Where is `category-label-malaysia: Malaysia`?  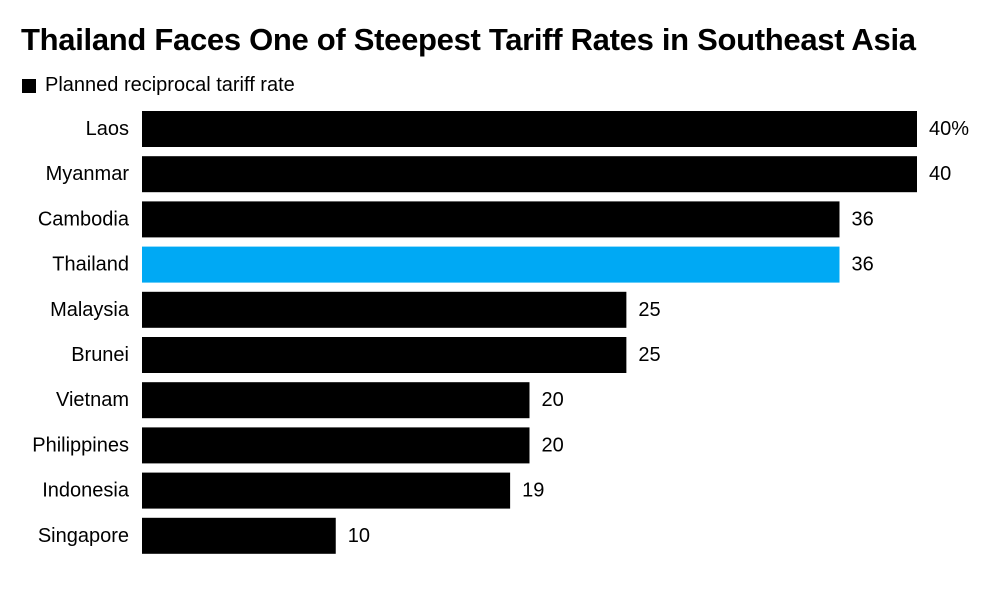 category-label-malaysia: Malaysia is located at coordinates (90, 310).